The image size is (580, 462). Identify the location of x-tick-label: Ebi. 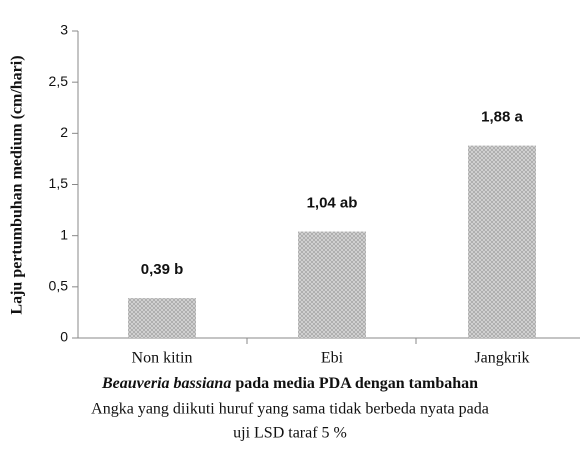
(332, 358).